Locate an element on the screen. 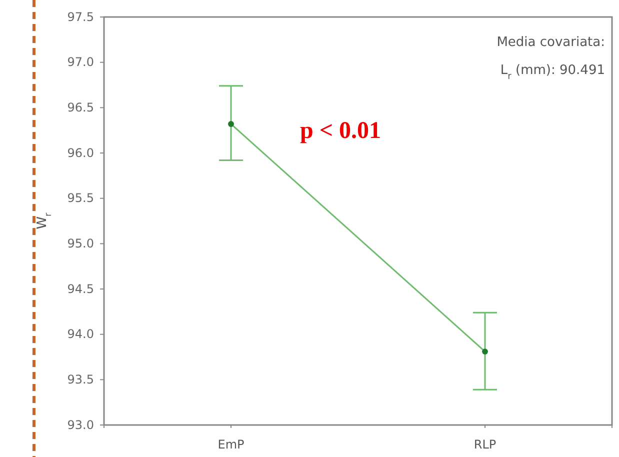  y-tick-label: 96.5 is located at coordinates (80, 107).